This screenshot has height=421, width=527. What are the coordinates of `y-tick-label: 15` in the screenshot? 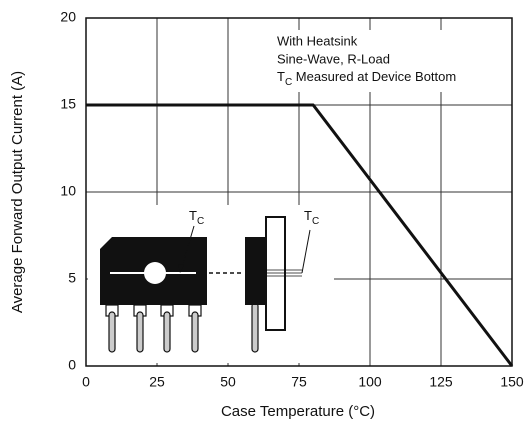 It's located at (68, 104).